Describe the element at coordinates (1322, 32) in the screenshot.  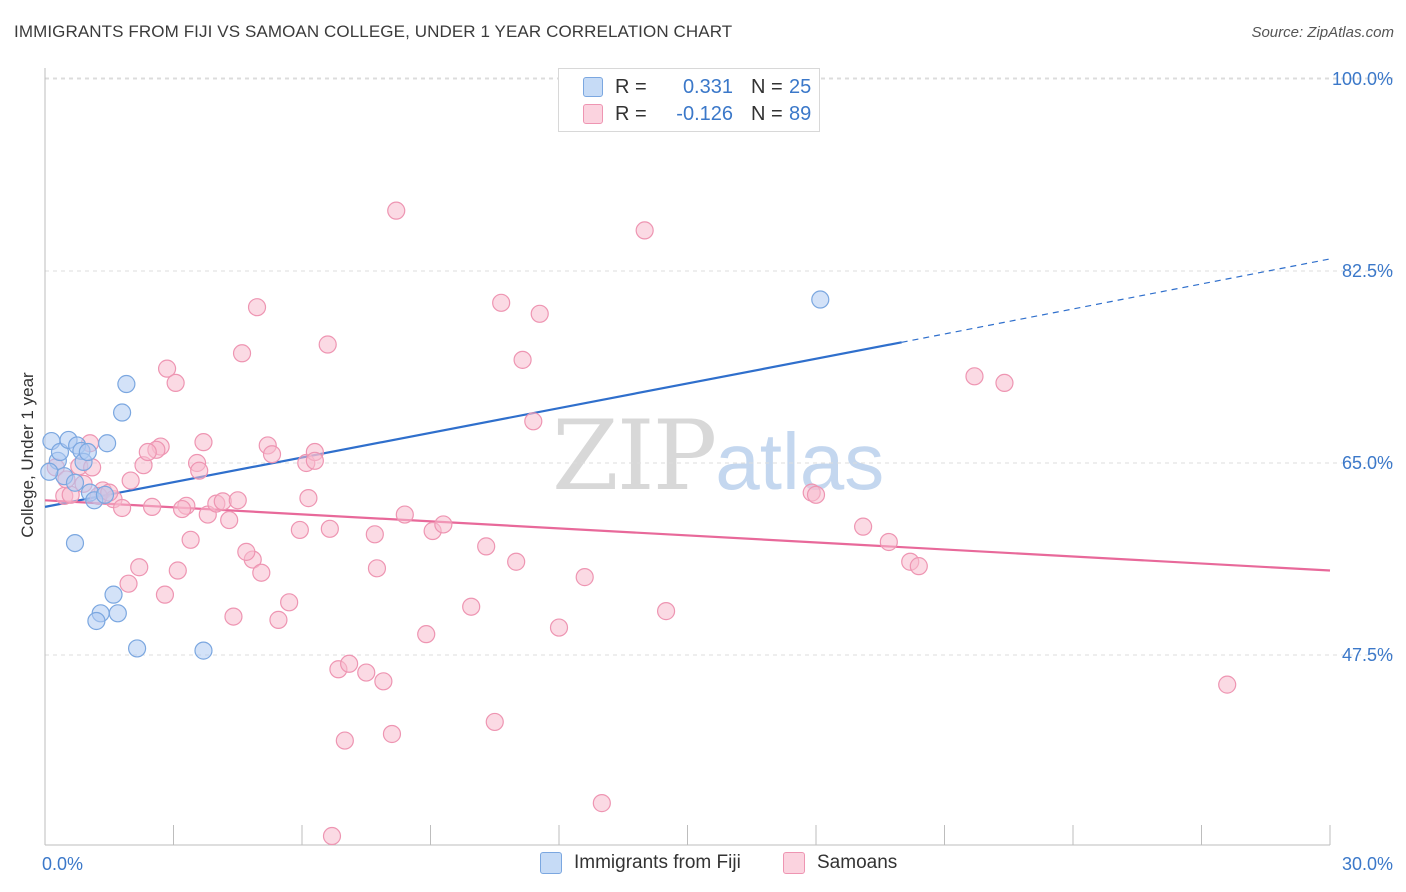
I see `chart-source: Source: ZipAtlas.com` at that location.